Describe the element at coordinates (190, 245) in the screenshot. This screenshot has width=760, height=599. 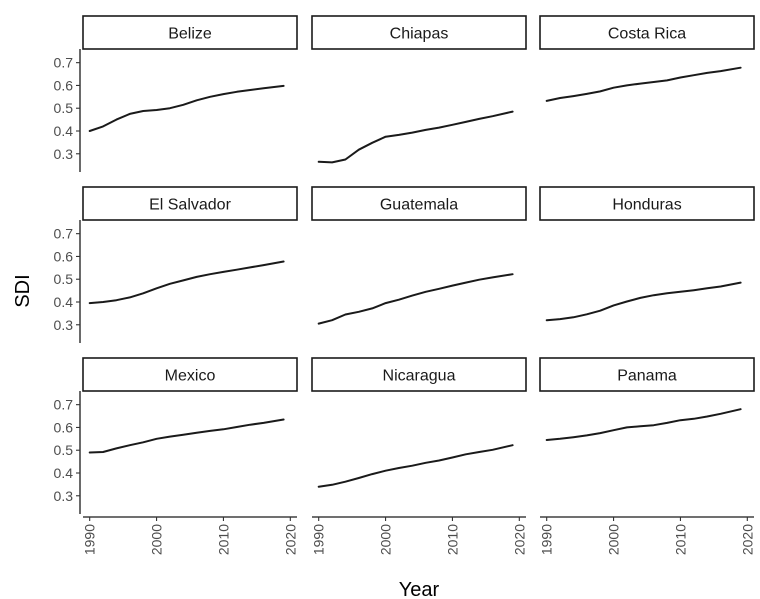
I see `facet-panel: El Salvador` at that location.